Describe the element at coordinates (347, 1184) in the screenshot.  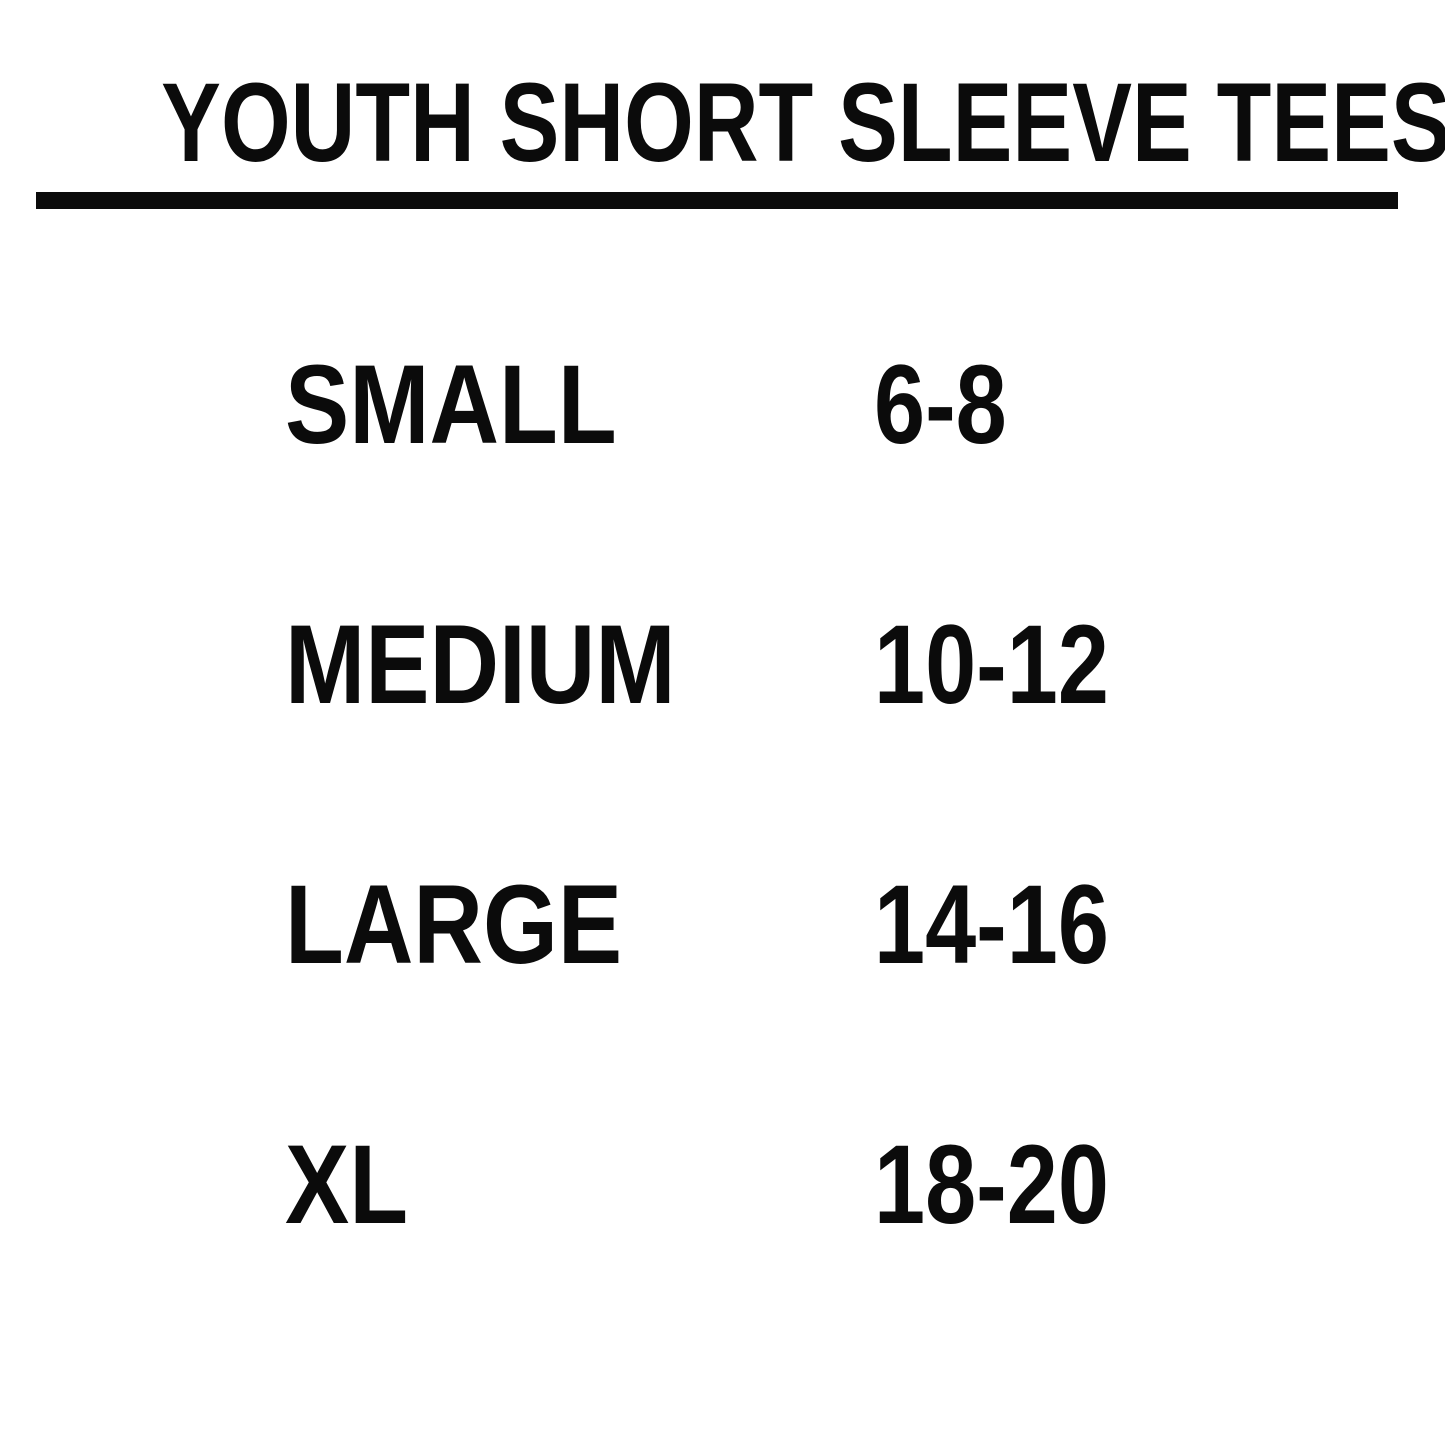
I see `size-label: XL` at that location.